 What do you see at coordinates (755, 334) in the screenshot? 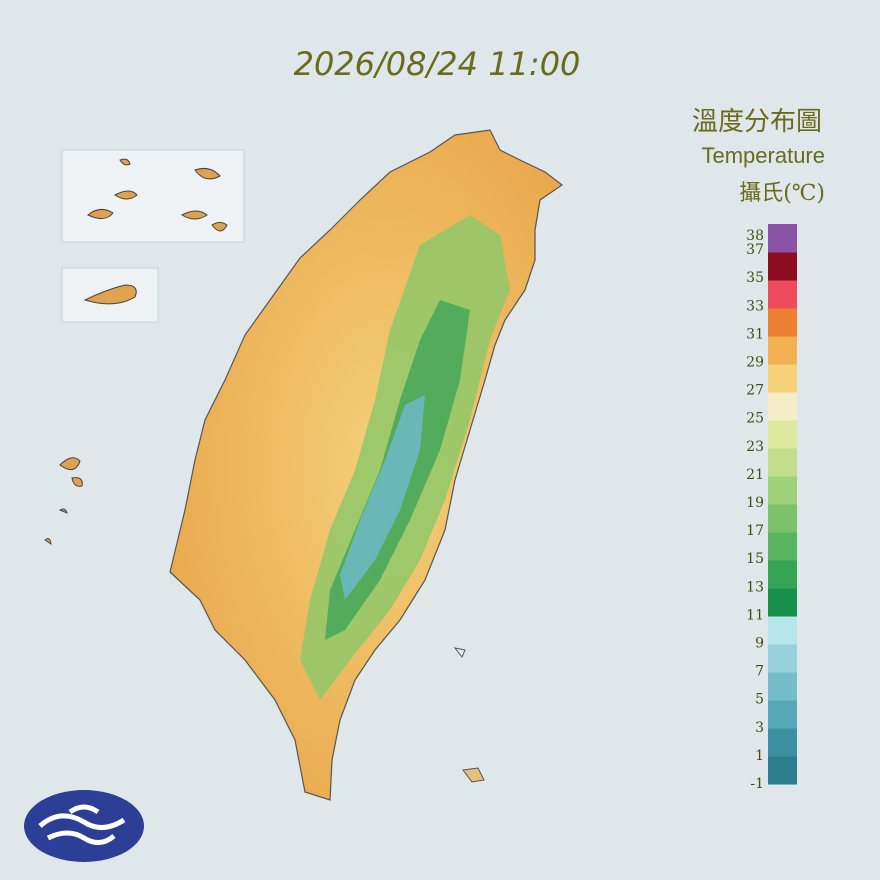
I see `legend-tick-label: 31` at bounding box center [755, 334].